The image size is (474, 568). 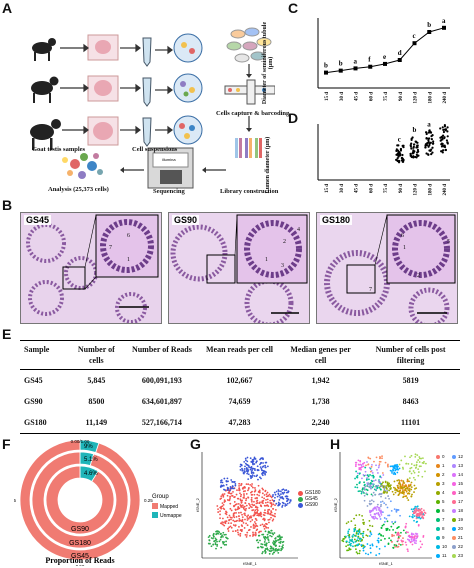 What do you see at coordinates (416, 190) in the screenshot?
I see `x-tick-label: 120 d` at bounding box center [416, 190].